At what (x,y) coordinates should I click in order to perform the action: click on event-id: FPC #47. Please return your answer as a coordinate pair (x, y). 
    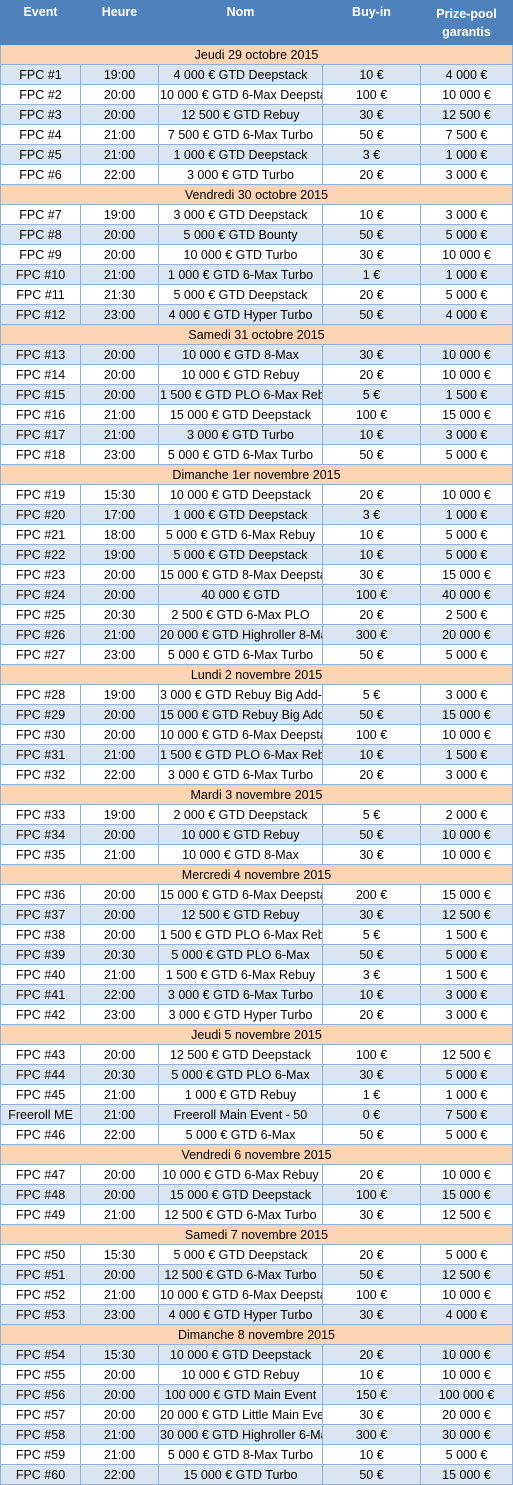
    Looking at the image, I should click on (40, 1174).